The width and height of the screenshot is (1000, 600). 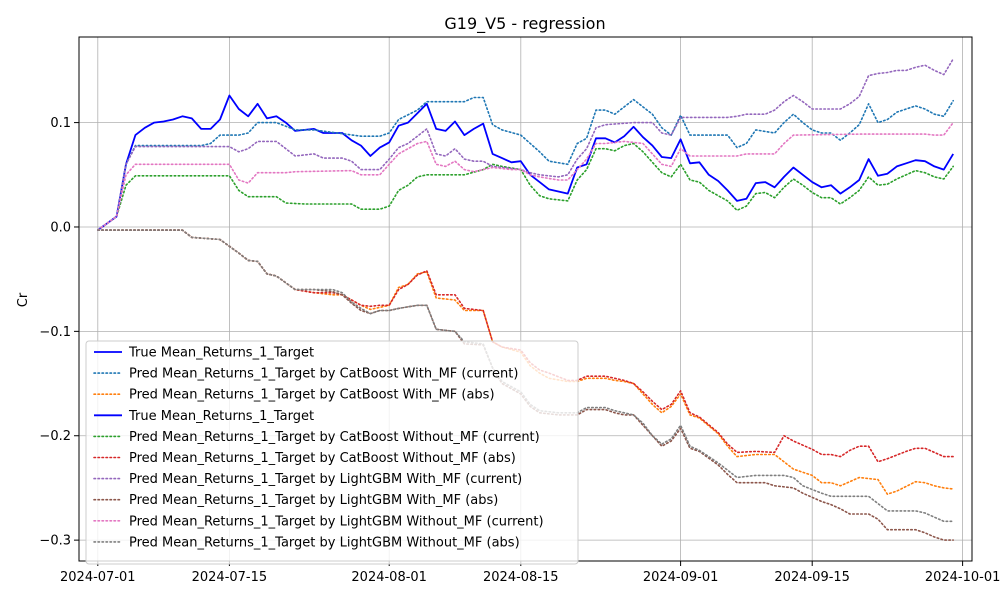 What do you see at coordinates (60, 227) in the screenshot?
I see `y-tick-label: 0.0` at bounding box center [60, 227].